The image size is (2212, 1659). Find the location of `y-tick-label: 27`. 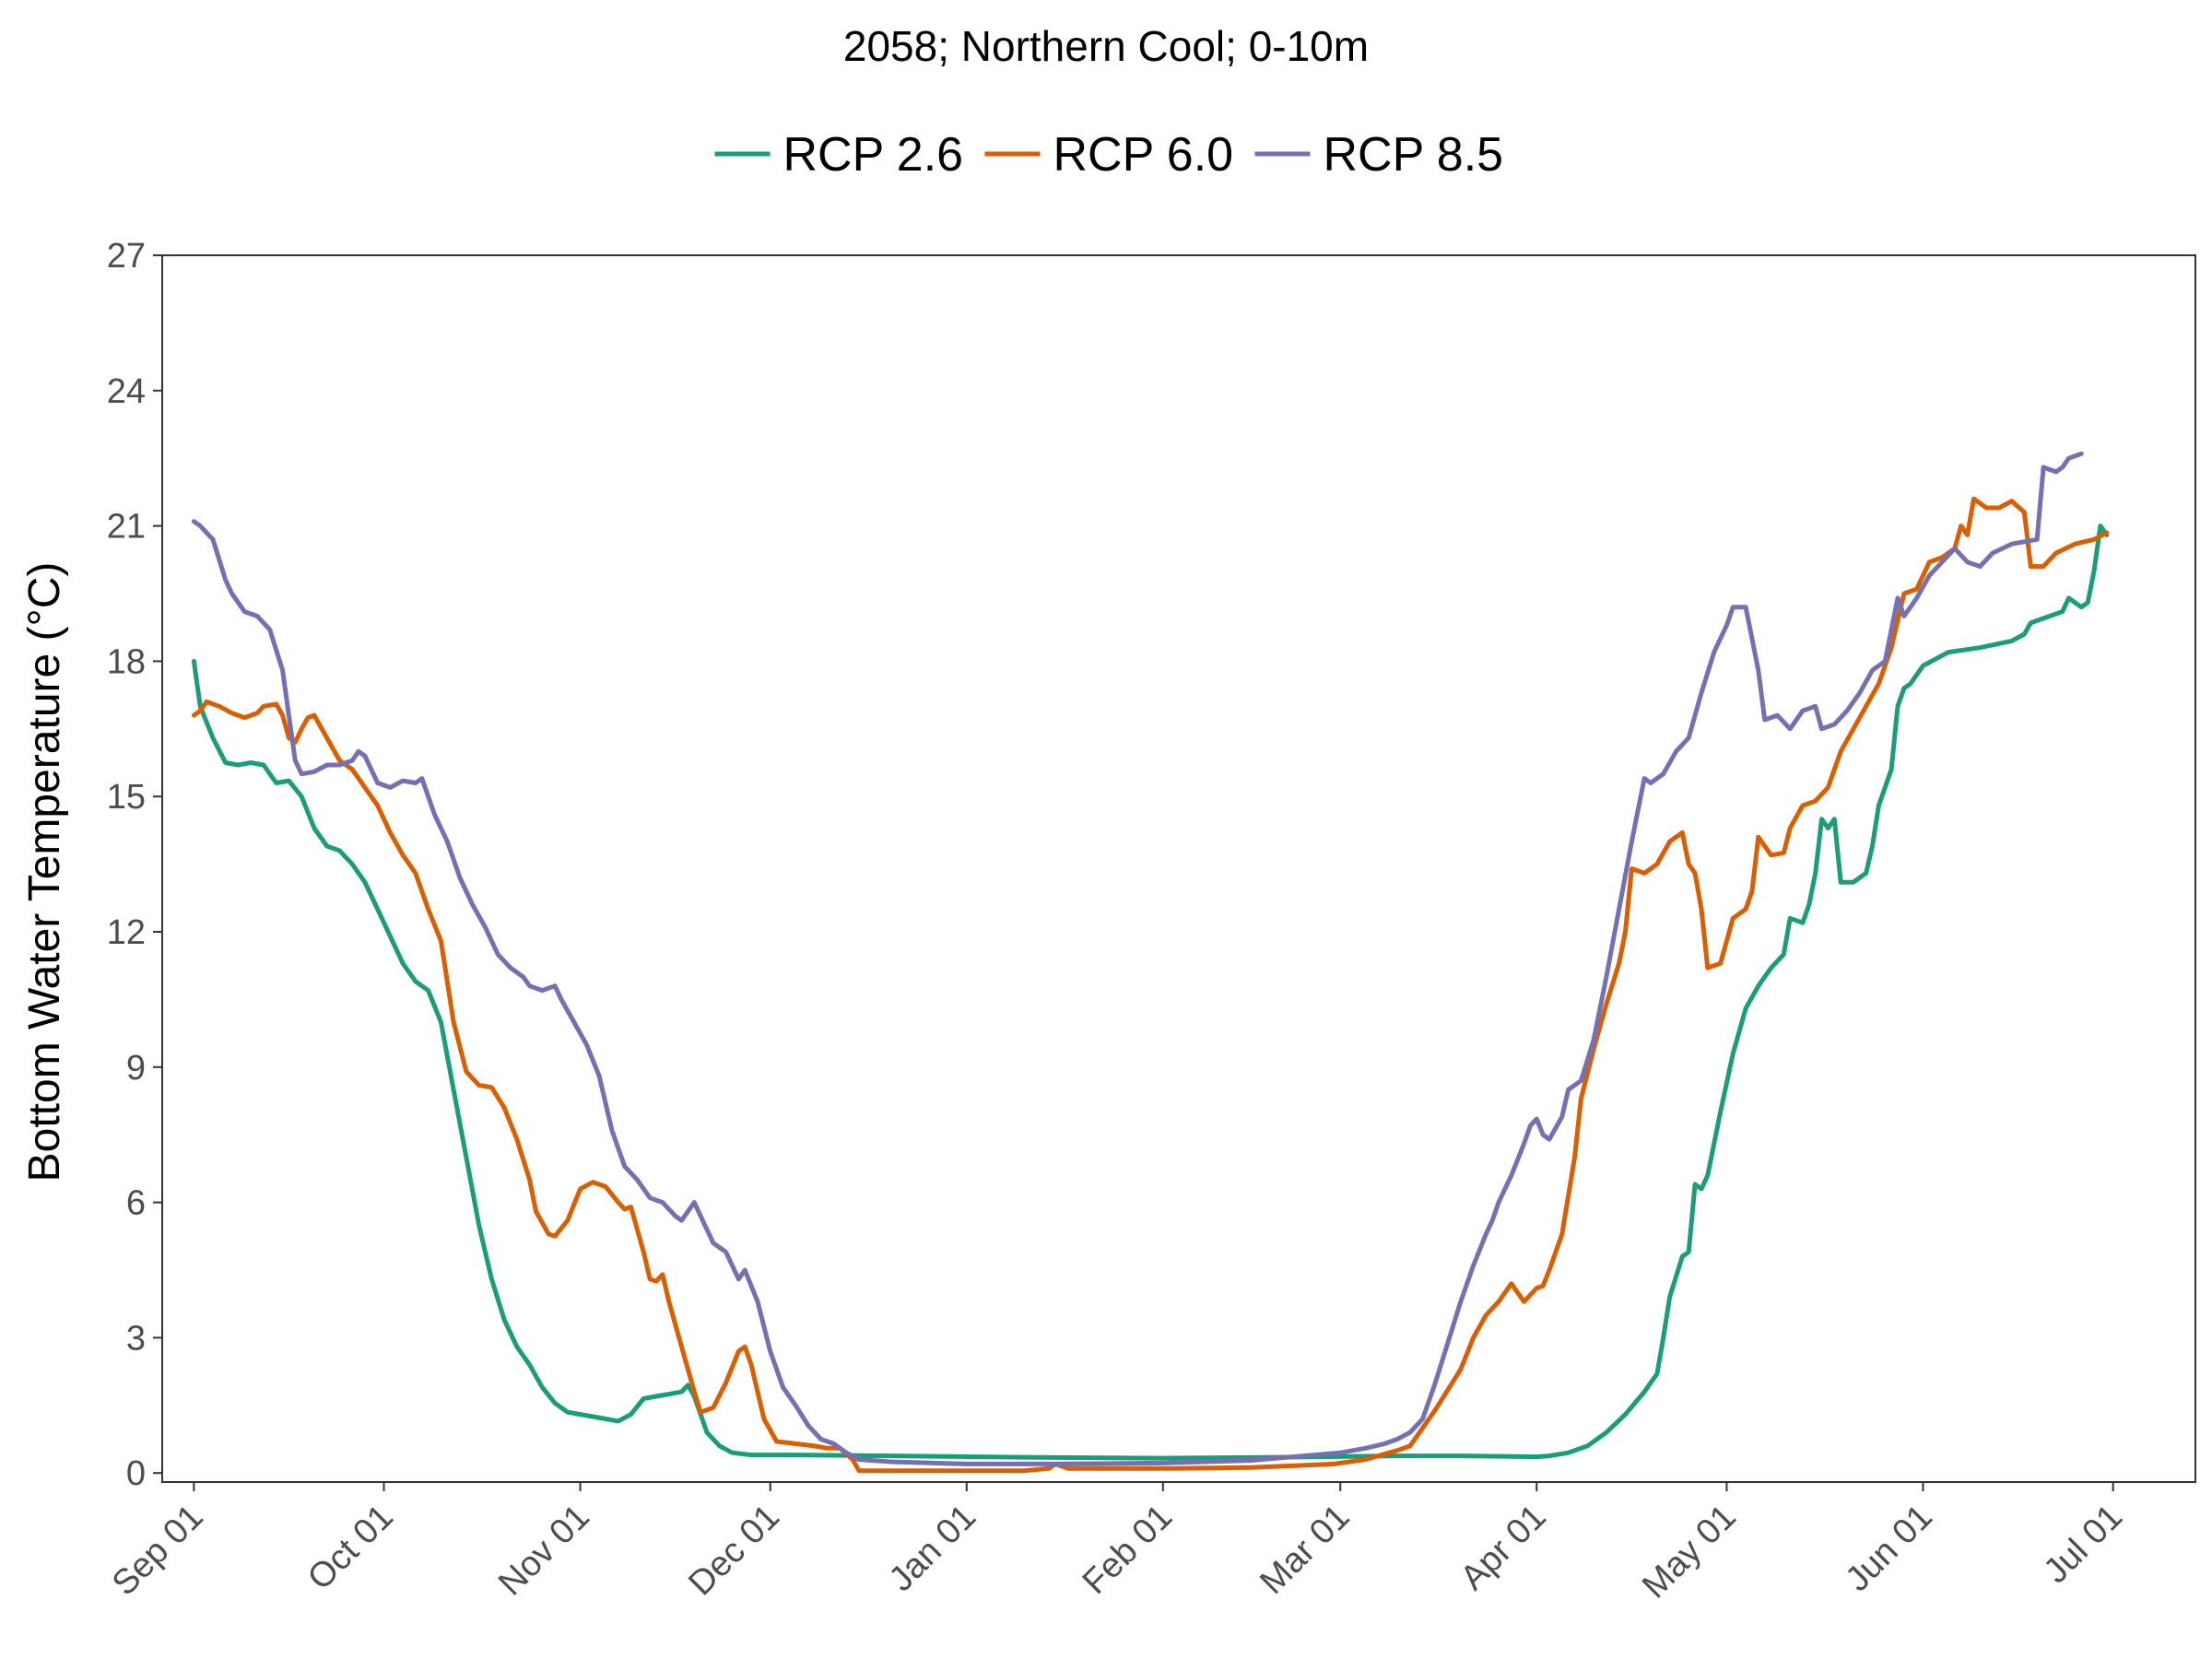

y-tick-label: 27 is located at coordinates (126, 256).